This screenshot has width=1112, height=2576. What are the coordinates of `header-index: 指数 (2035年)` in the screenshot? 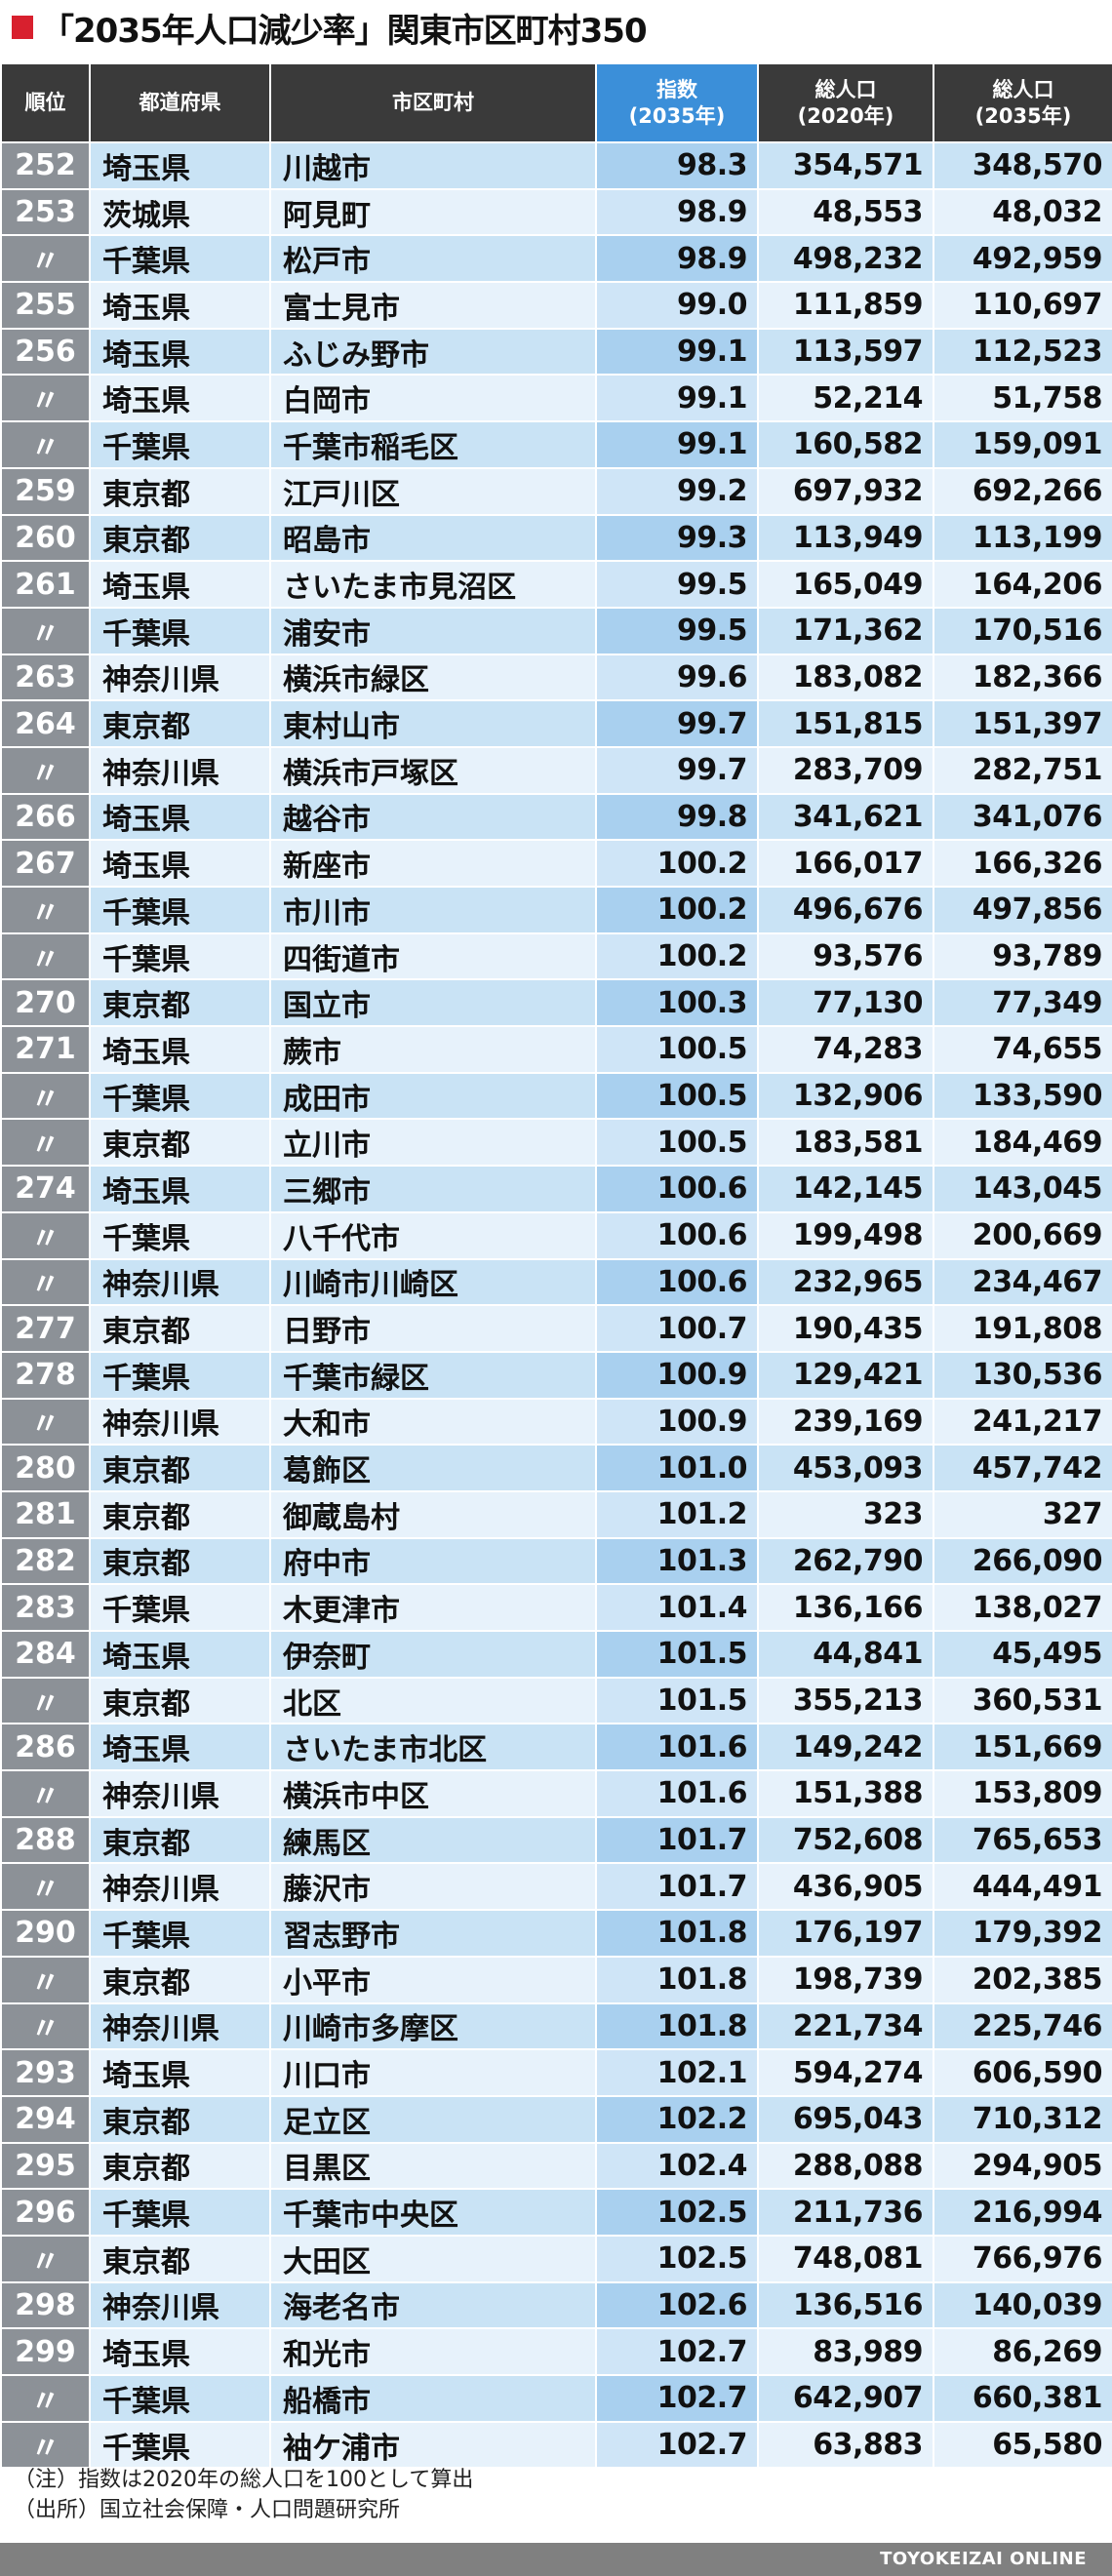 It's located at (677, 102).